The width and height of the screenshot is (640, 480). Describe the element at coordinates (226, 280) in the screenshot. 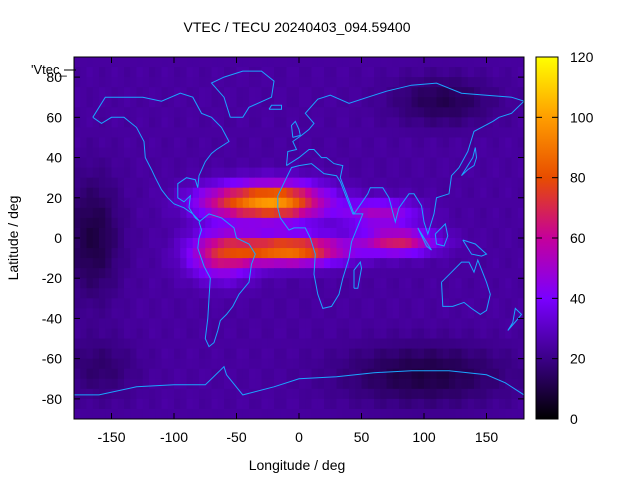

I see `coastline-south-america` at that location.